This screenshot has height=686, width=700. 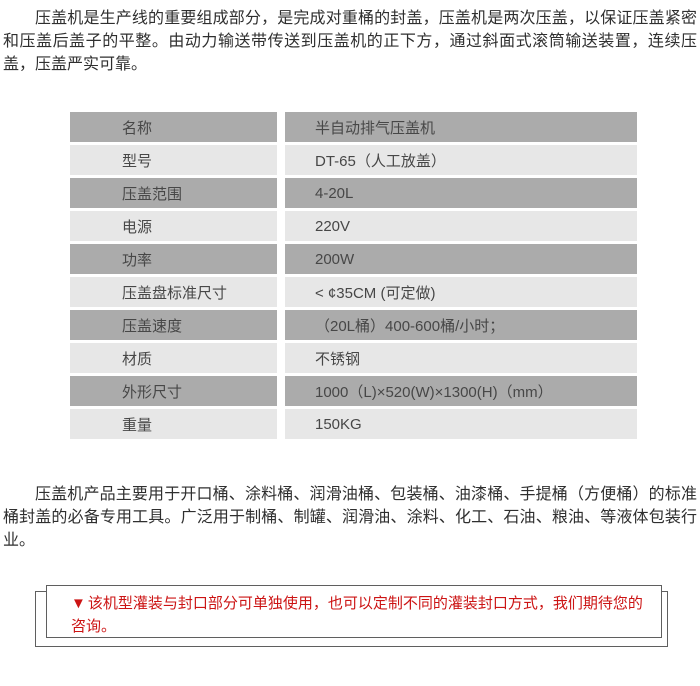 I want to click on spec-value: DT-65（人工放盖）, so click(x=461, y=160).